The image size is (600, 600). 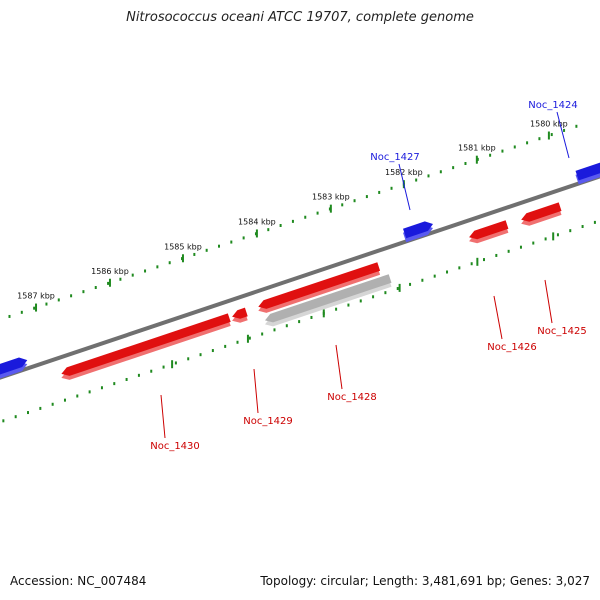 What do you see at coordinates (553, 105) in the screenshot?
I see `gene-label: Noc_1424` at bounding box center [553, 105].